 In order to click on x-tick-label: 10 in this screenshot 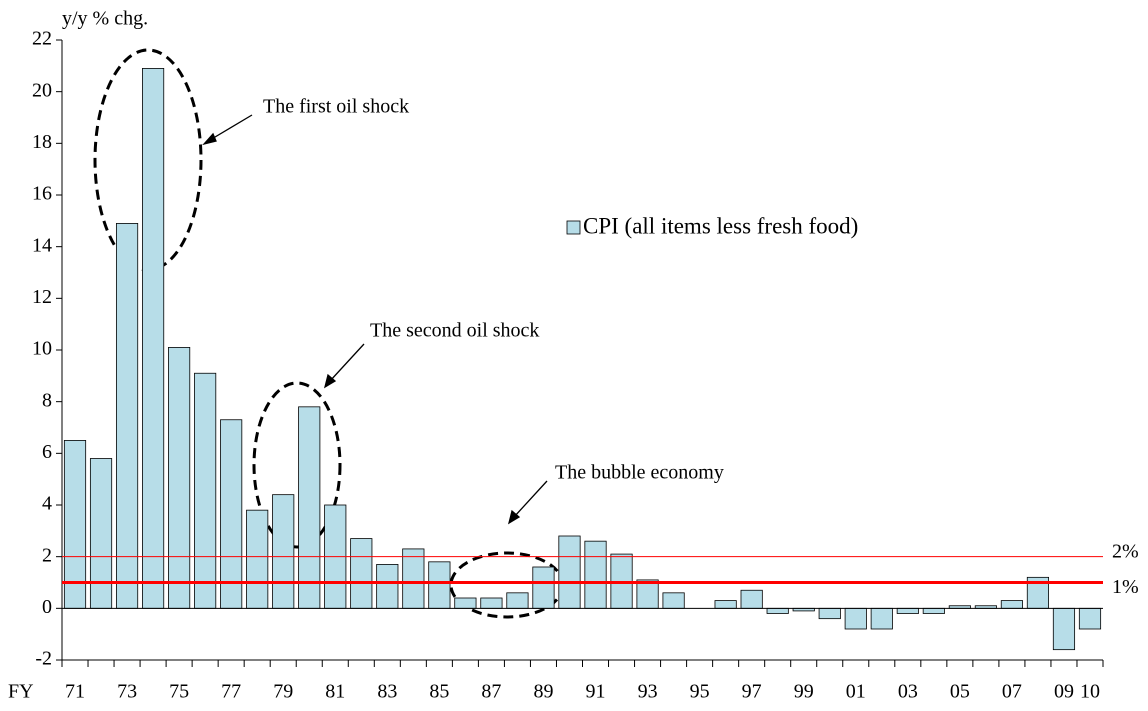, I will do `click(1090, 692)`.